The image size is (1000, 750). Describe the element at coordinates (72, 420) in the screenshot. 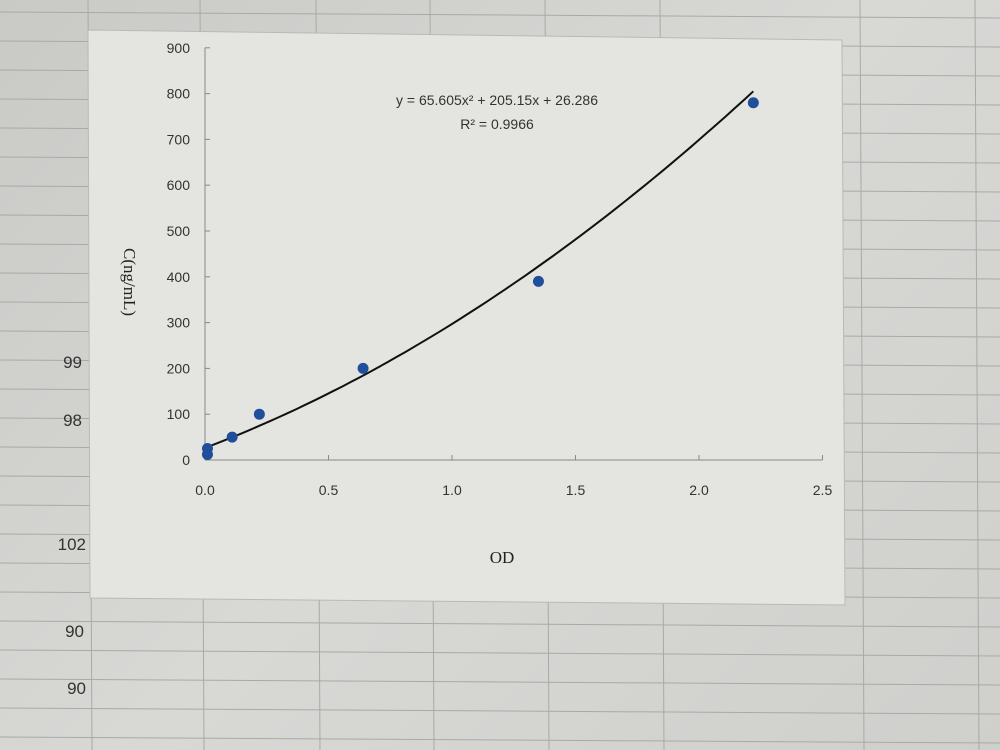

I see `cell-value: 98` at that location.